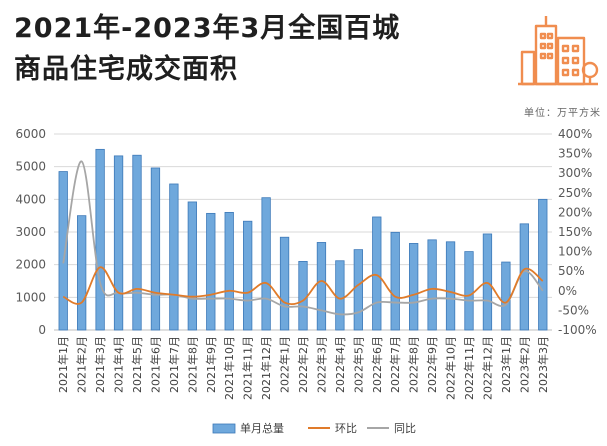  Describe the element at coordinates (487, 368) in the screenshot. I see `x-tick-label: 2022年12月` at that location.